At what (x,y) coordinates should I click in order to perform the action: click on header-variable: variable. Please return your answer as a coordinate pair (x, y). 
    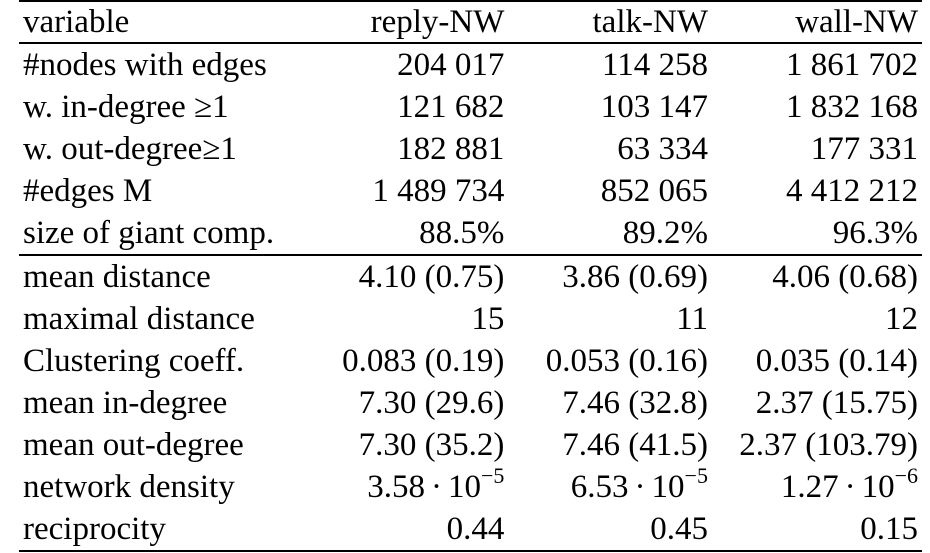
    Looking at the image, I should click on (165, 22).